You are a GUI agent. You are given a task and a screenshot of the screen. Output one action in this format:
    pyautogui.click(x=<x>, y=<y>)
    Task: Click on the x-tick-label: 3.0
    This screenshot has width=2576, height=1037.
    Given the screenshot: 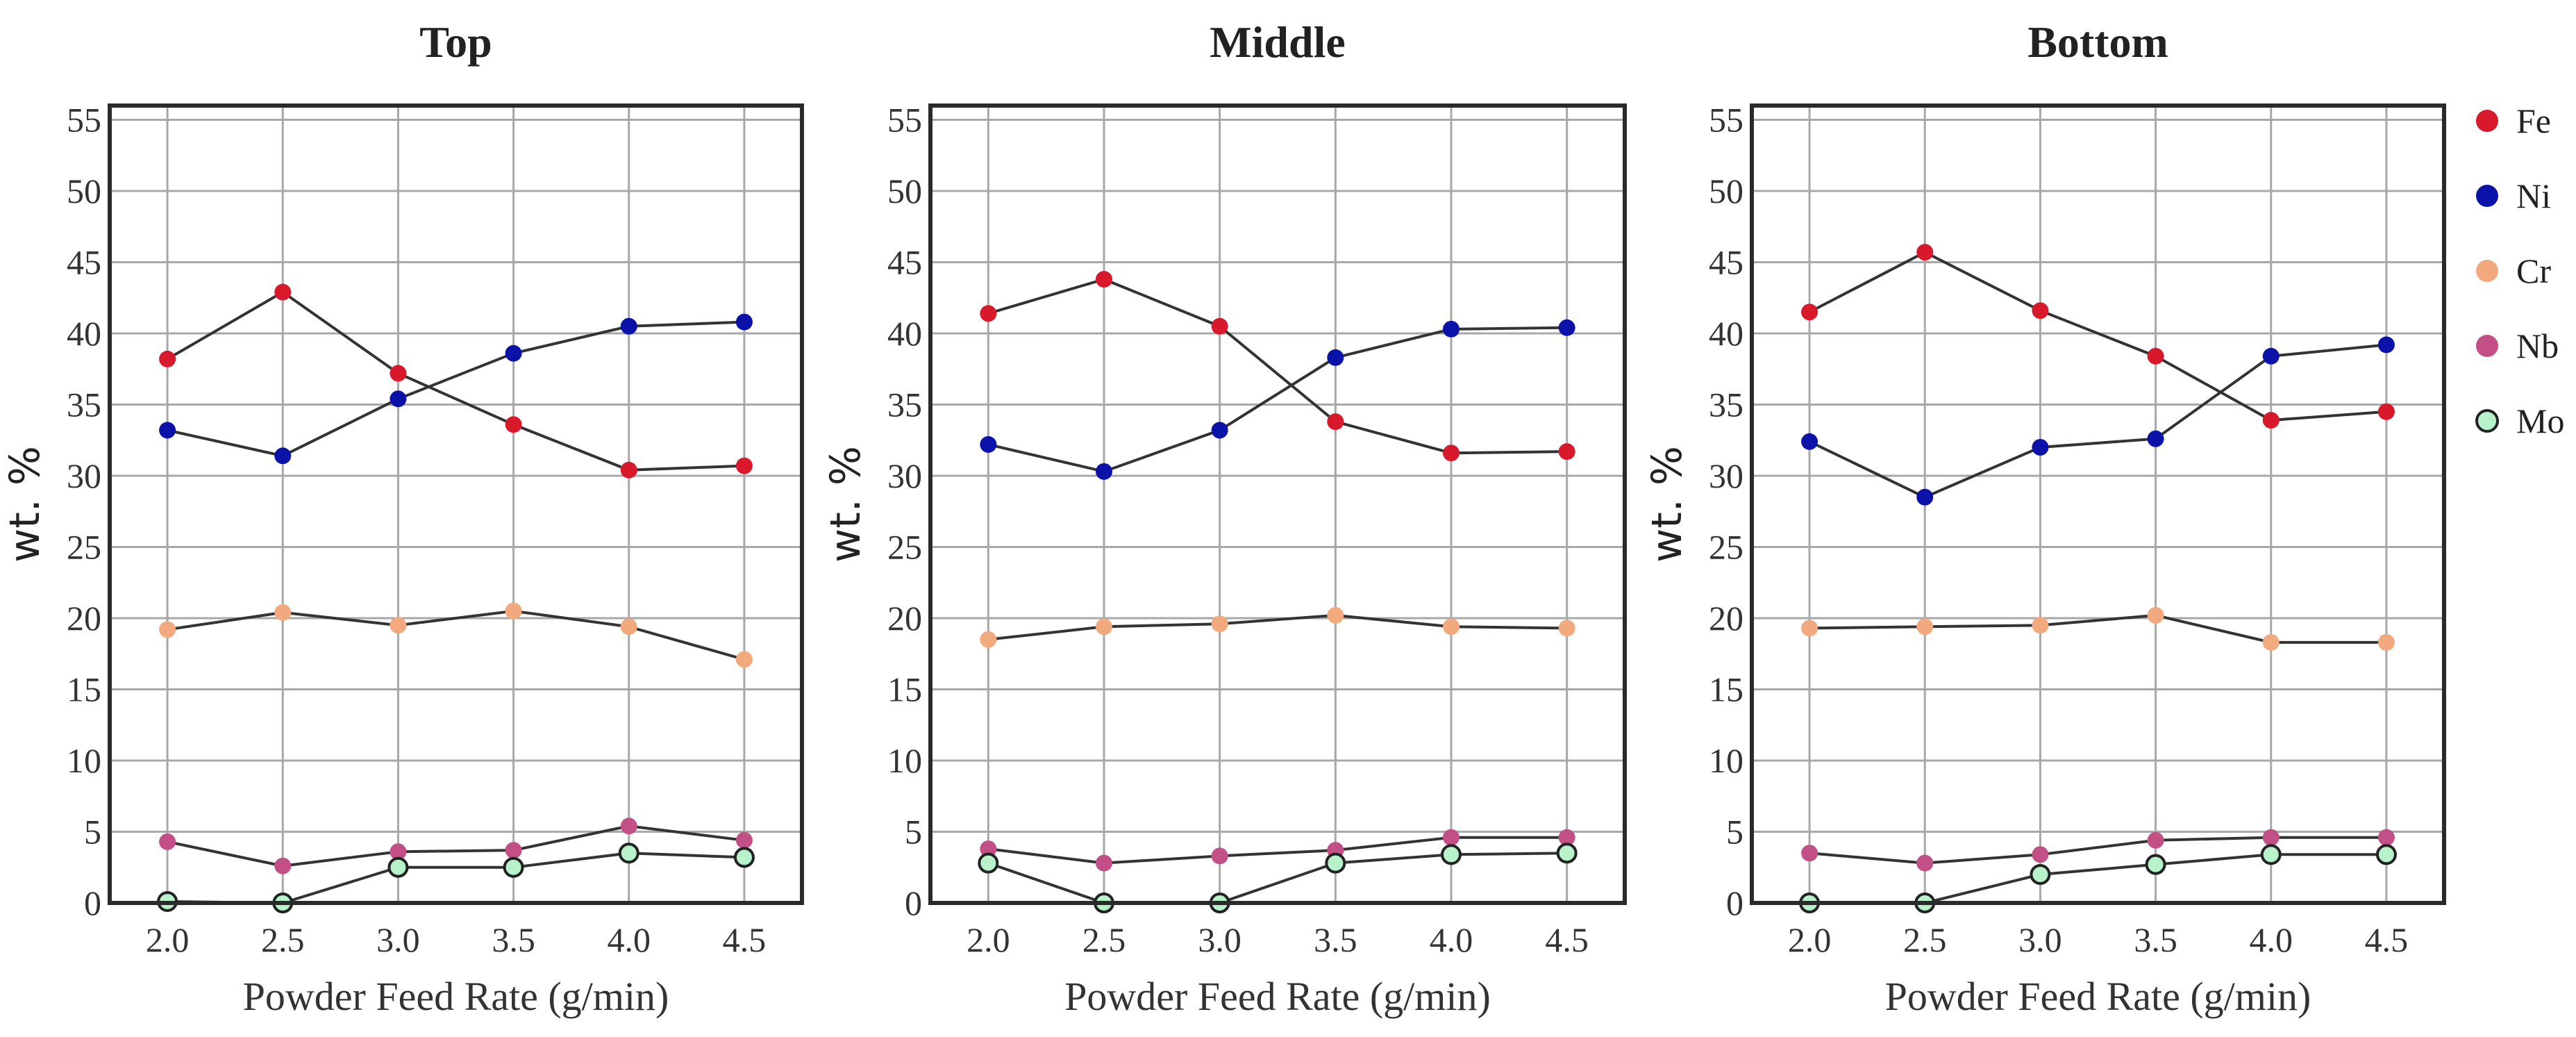 What is the action you would take?
    pyautogui.click(x=398, y=939)
    